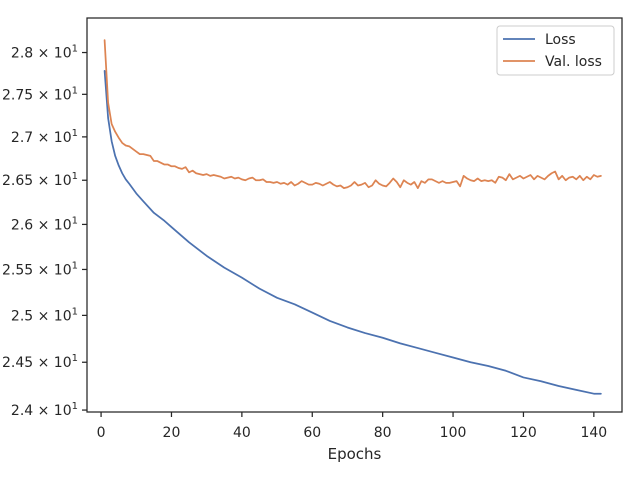 This screenshot has height=480, width=640. What do you see at coordinates (44, 137) in the screenshot?
I see `y-tick-label: 2.7 × 10¹` at bounding box center [44, 137].